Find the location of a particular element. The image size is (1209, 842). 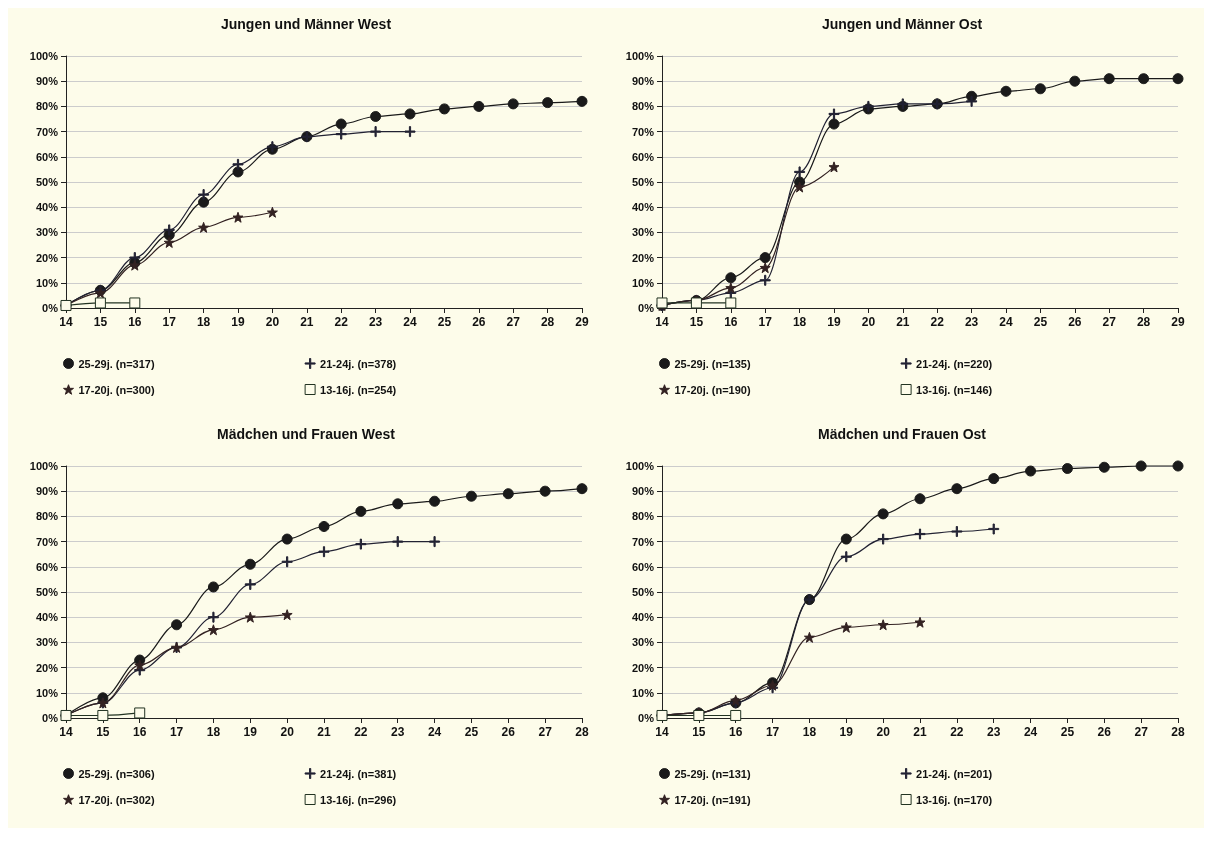

legend-label: 13-16j. (n=296) is located at coordinates (358, 799).